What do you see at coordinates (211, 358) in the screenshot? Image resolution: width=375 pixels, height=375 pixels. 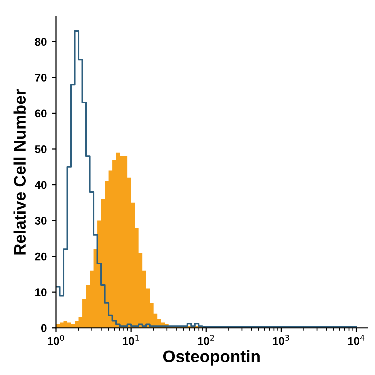 I see `x-axis-title: Osteopontin` at bounding box center [211, 358].